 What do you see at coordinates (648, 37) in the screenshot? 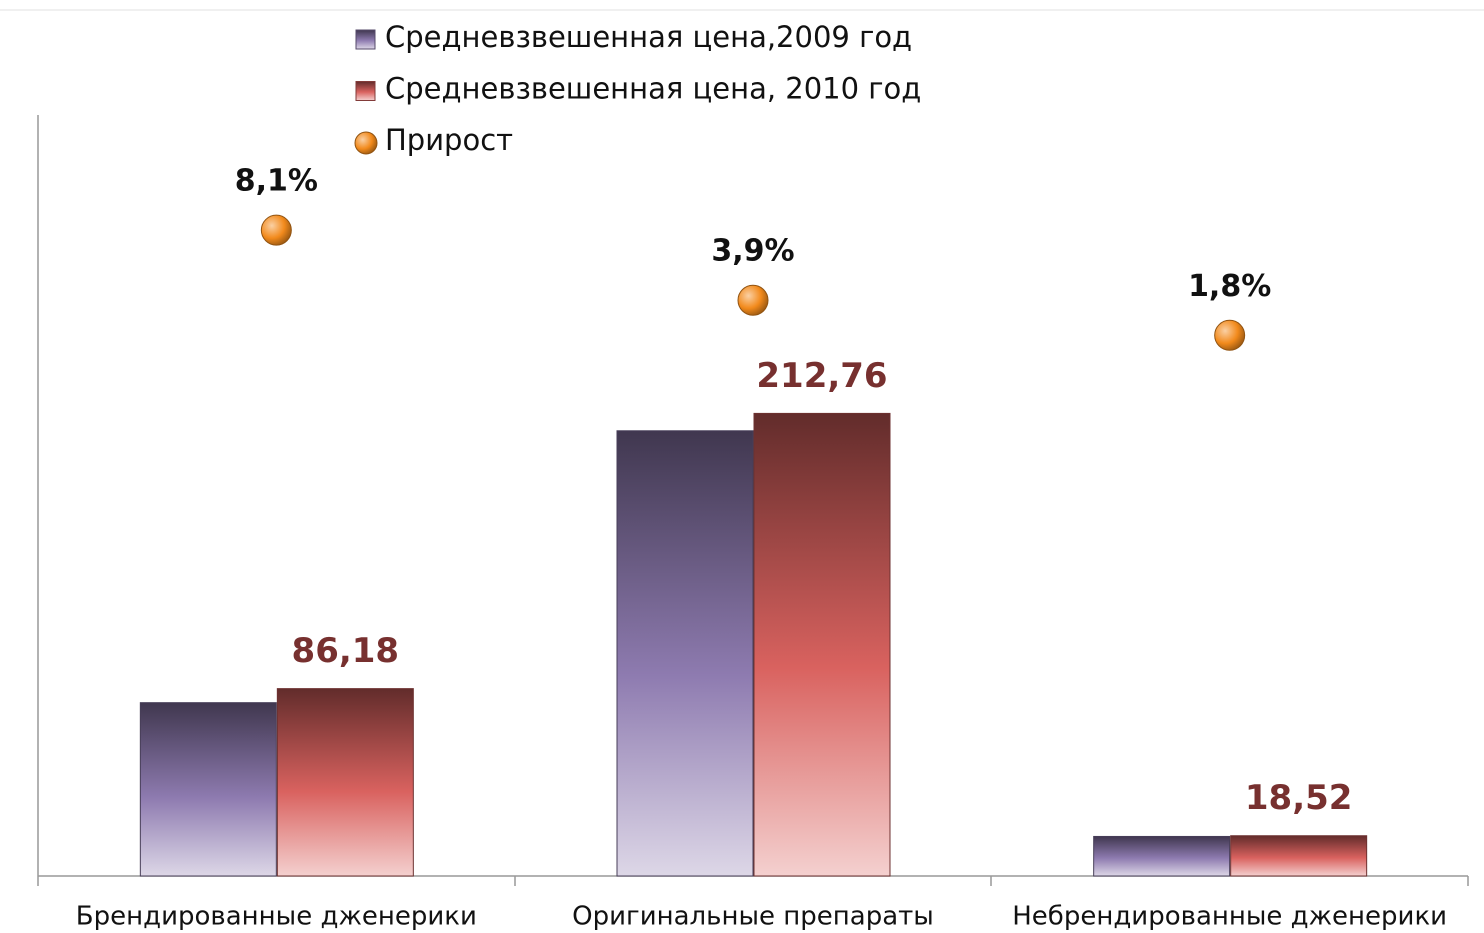
I see `legend-label: Средневзвешенная цена,2009 год` at bounding box center [648, 37].